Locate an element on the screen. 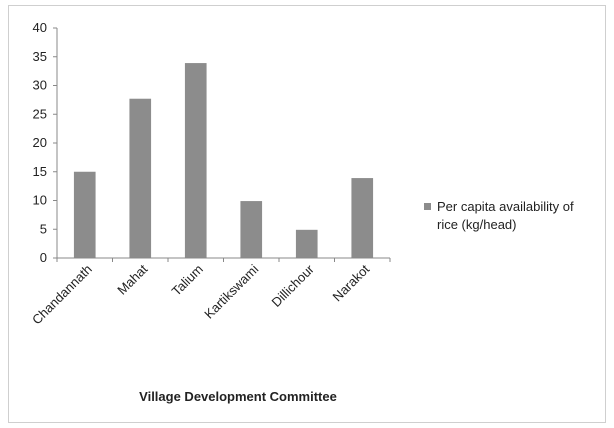  y-axis: 0 5 10 15 20 25 30 35 40 is located at coordinates (45, 142).